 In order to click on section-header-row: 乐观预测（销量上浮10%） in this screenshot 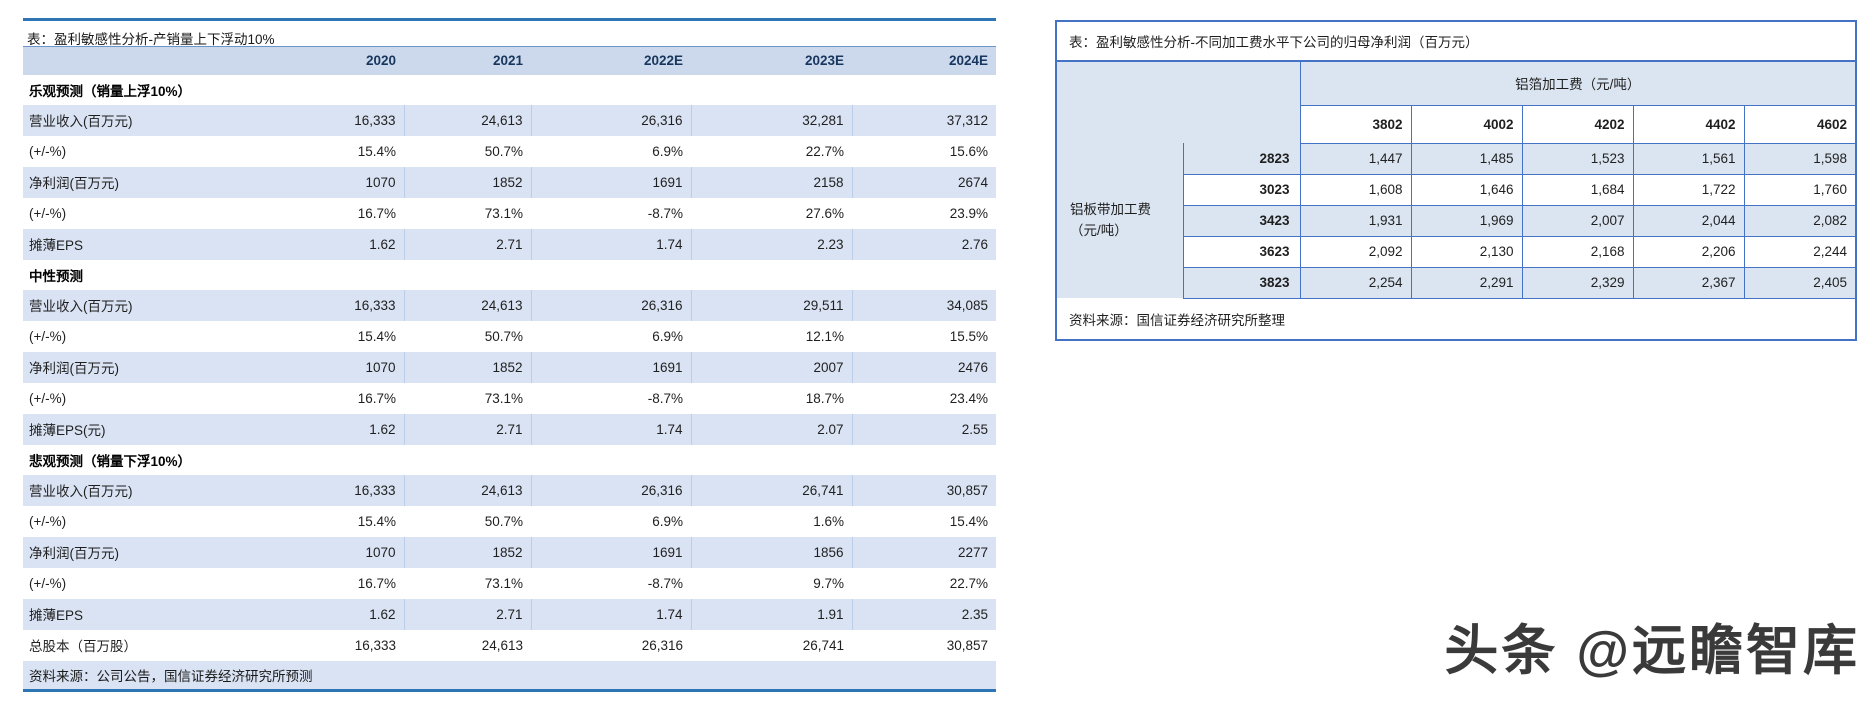, I will do `click(509, 89)`.